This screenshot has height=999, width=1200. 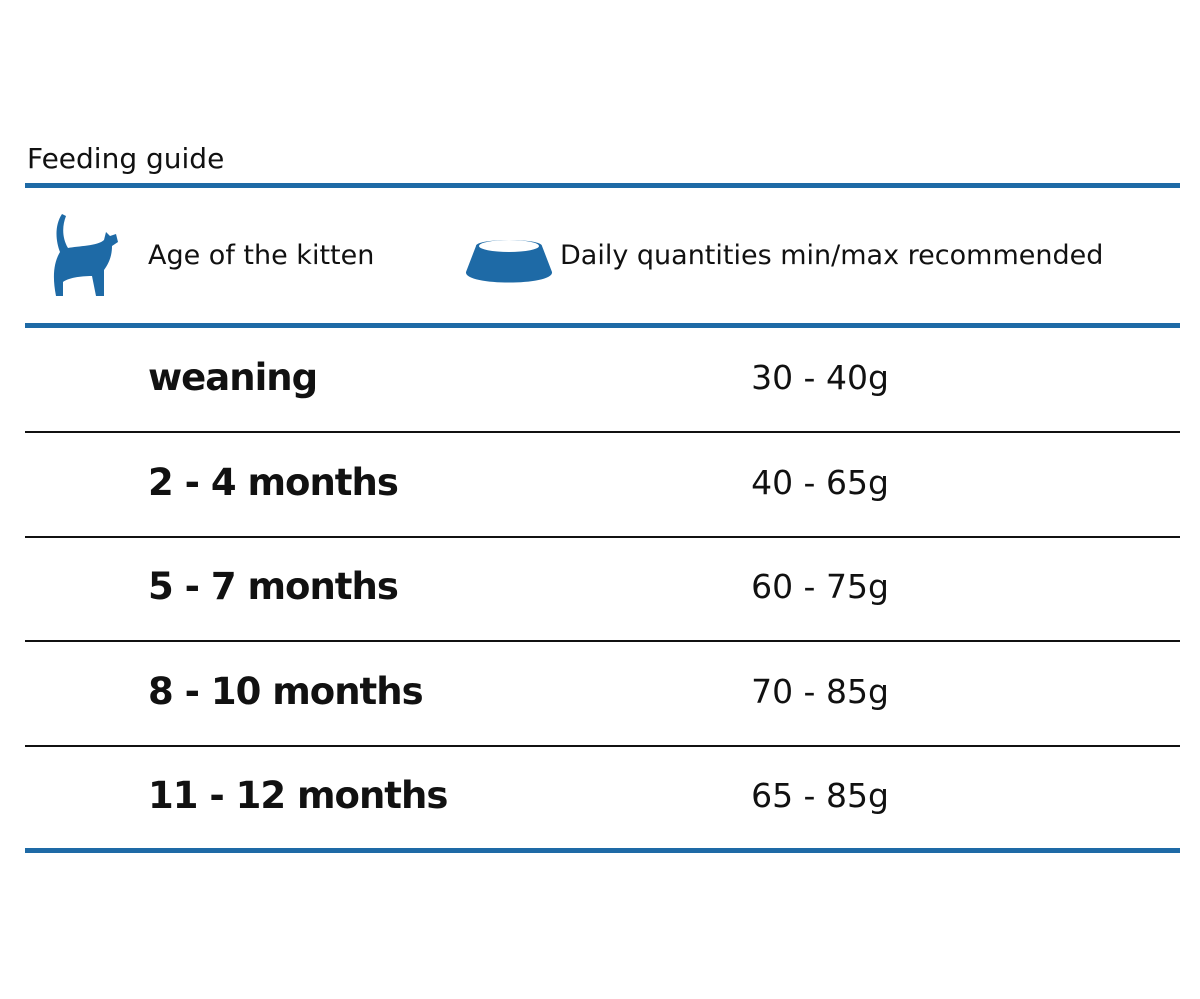 I want to click on bowl-icon, so click(x=509, y=261).